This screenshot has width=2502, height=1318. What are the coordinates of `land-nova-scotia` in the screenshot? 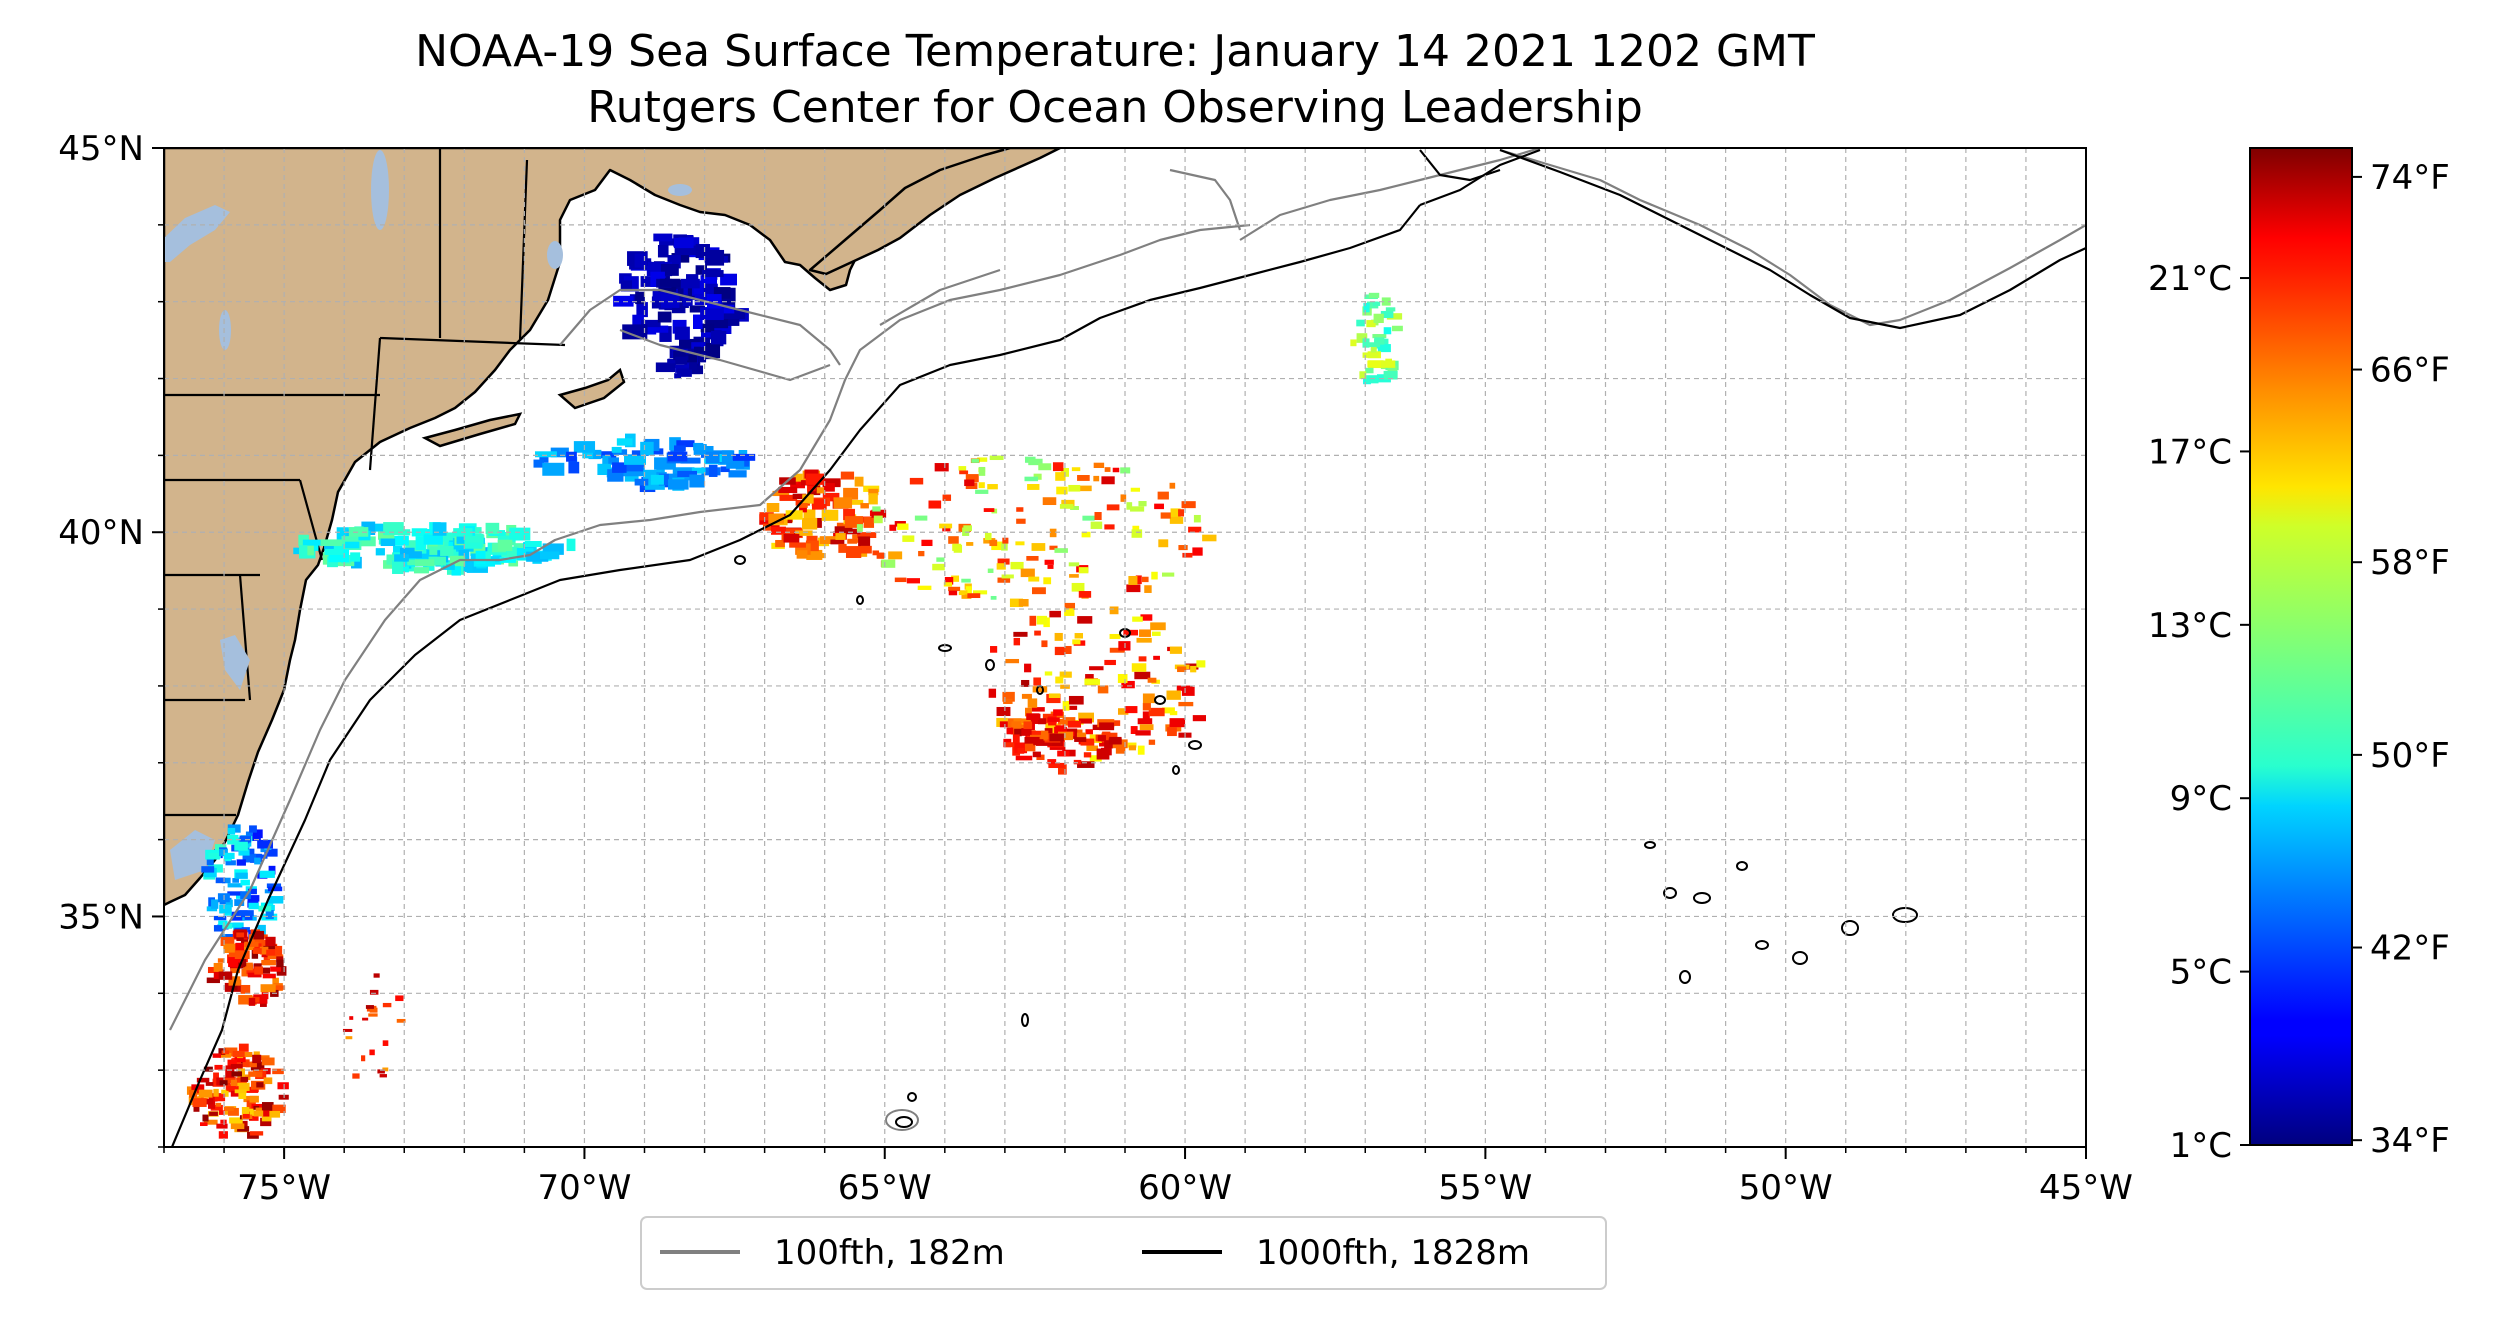 It's located at (935, 212).